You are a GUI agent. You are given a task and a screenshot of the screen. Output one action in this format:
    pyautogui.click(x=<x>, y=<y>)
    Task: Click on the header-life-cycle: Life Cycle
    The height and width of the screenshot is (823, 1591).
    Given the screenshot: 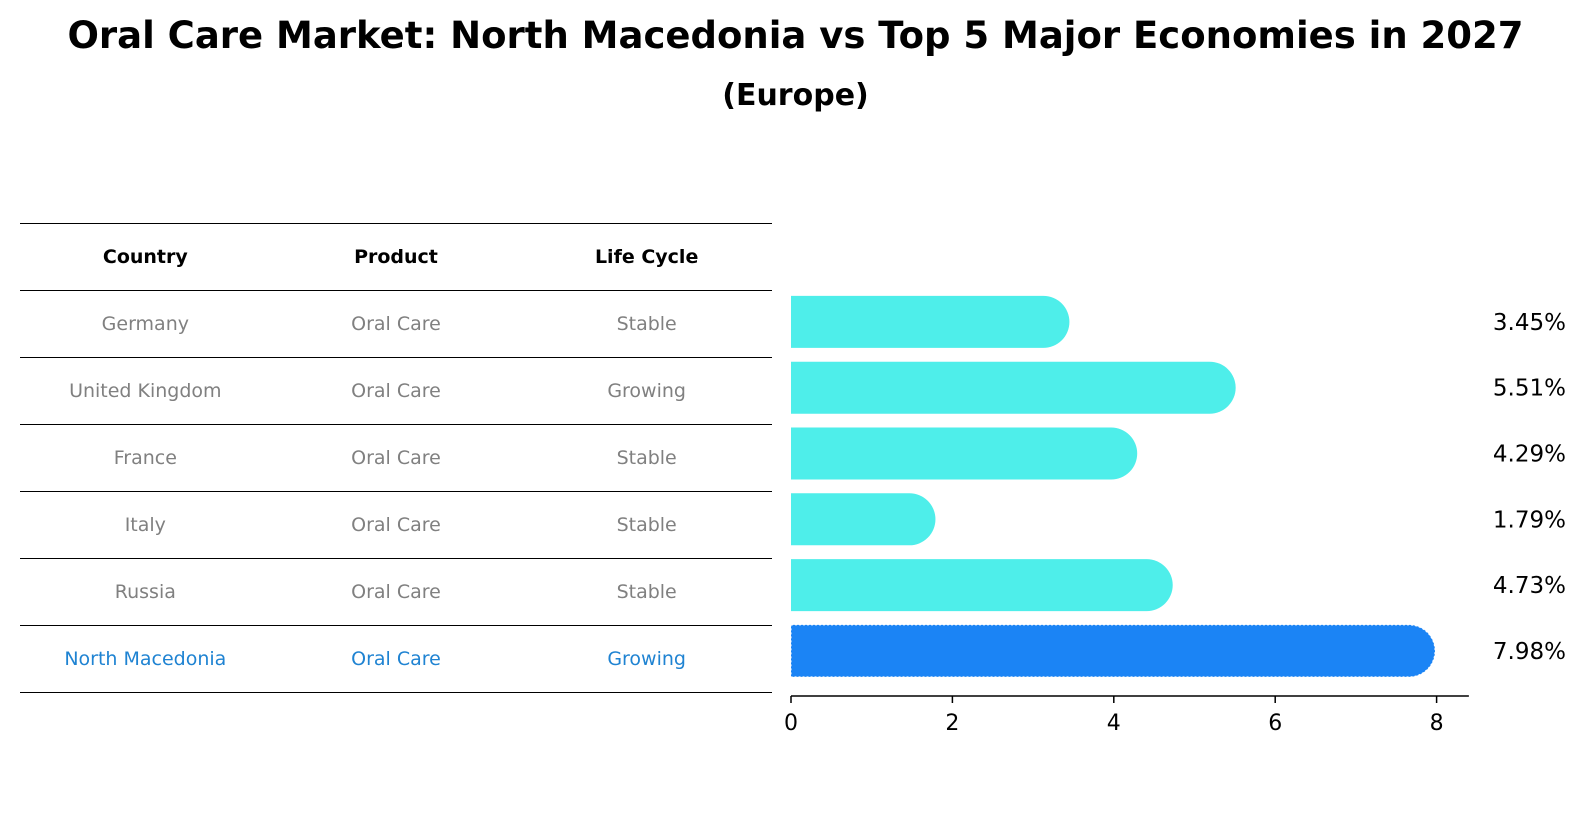 What is the action you would take?
    pyautogui.click(x=646, y=257)
    